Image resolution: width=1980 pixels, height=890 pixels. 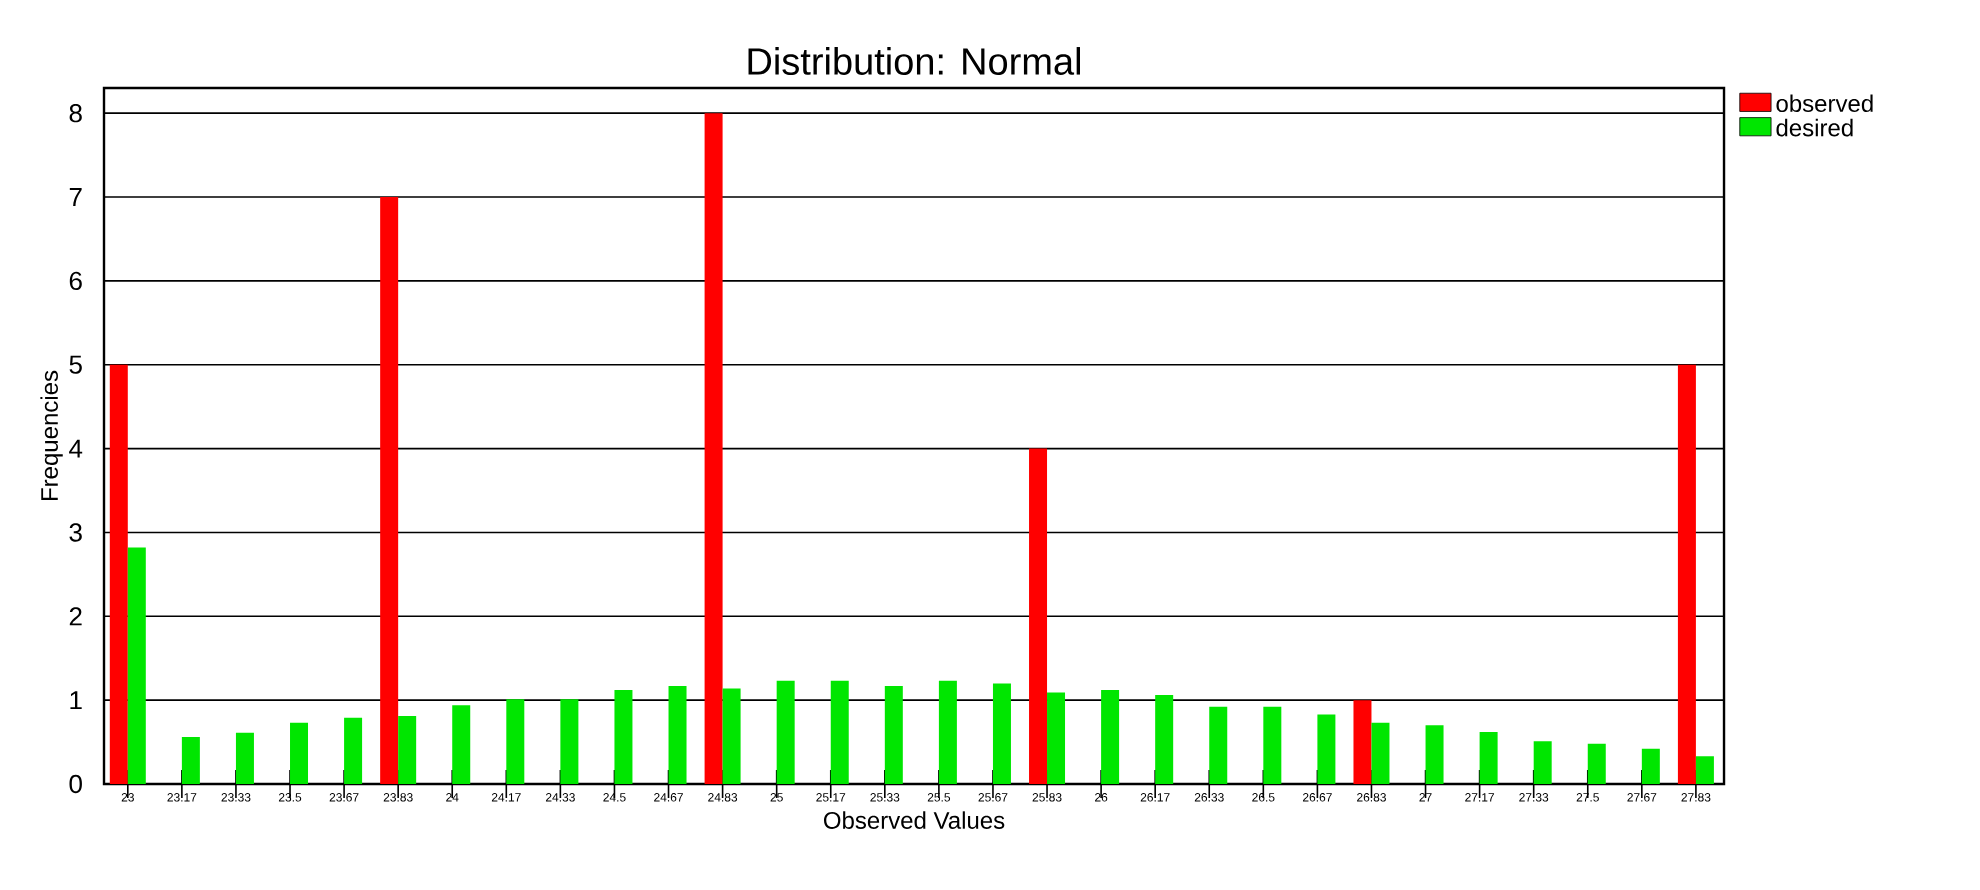 I want to click on y-tick-label: 3, so click(x=75, y=532).